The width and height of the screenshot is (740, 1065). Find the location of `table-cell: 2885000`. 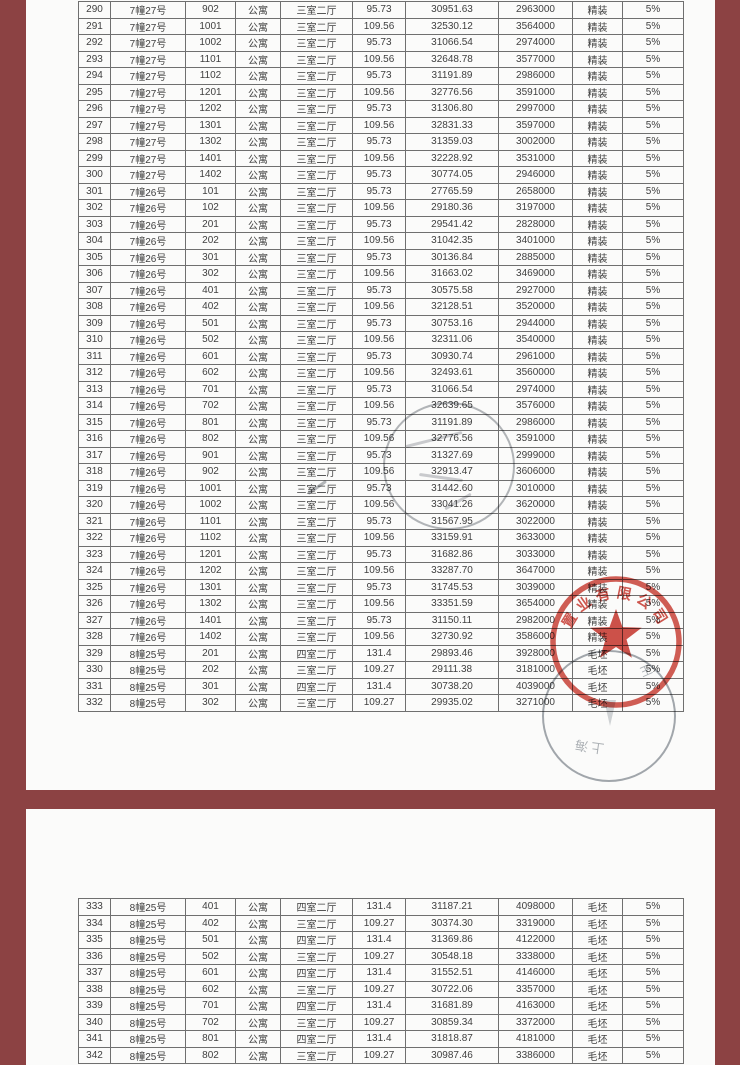

table-cell: 2885000 is located at coordinates (535, 257).